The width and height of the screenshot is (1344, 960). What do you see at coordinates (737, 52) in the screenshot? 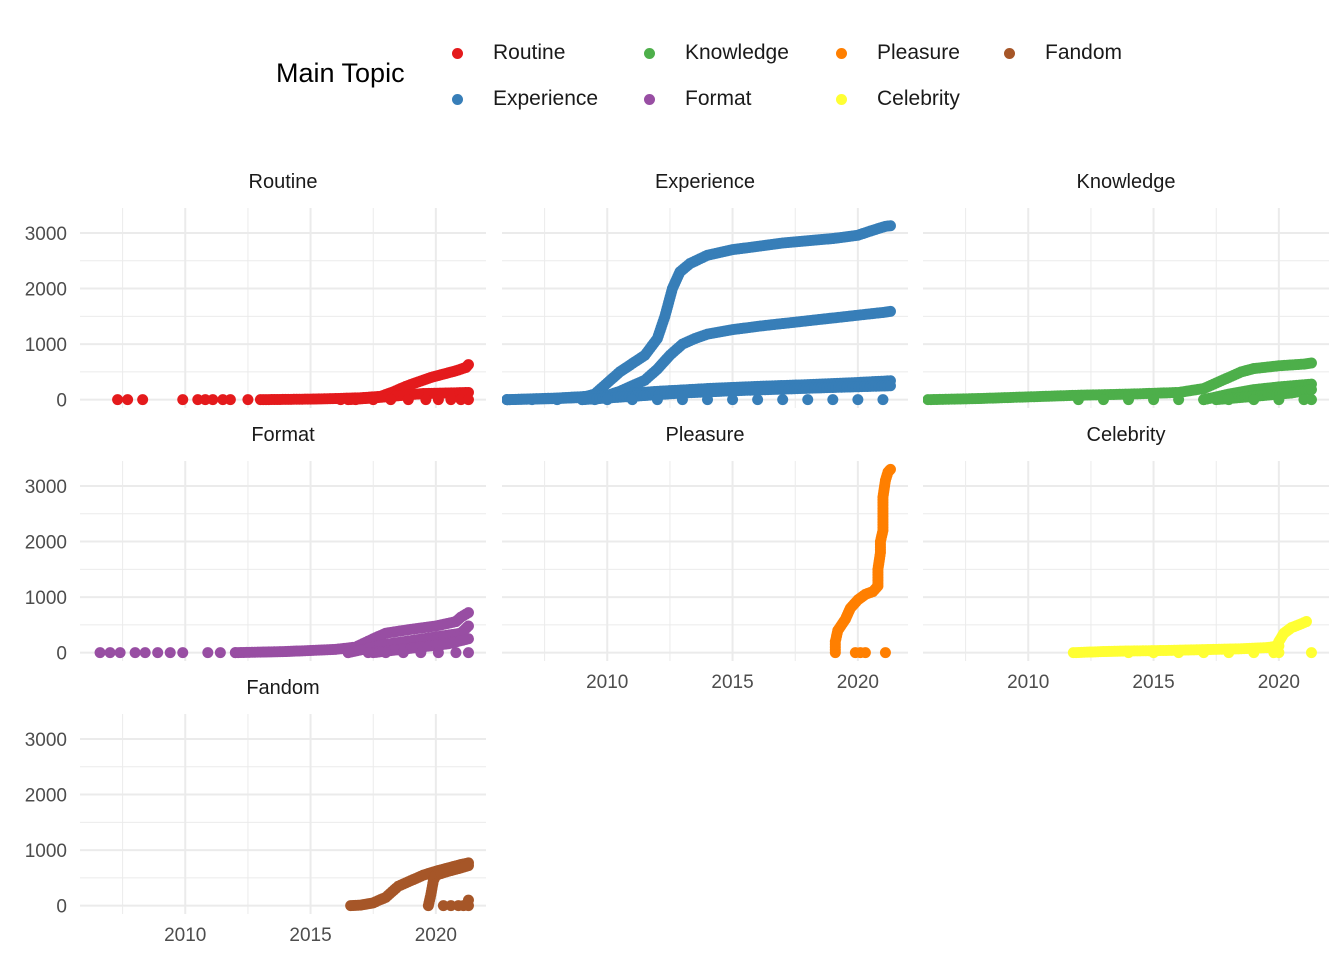
I see `legend-label-knowledge: Knowledge` at bounding box center [737, 52].